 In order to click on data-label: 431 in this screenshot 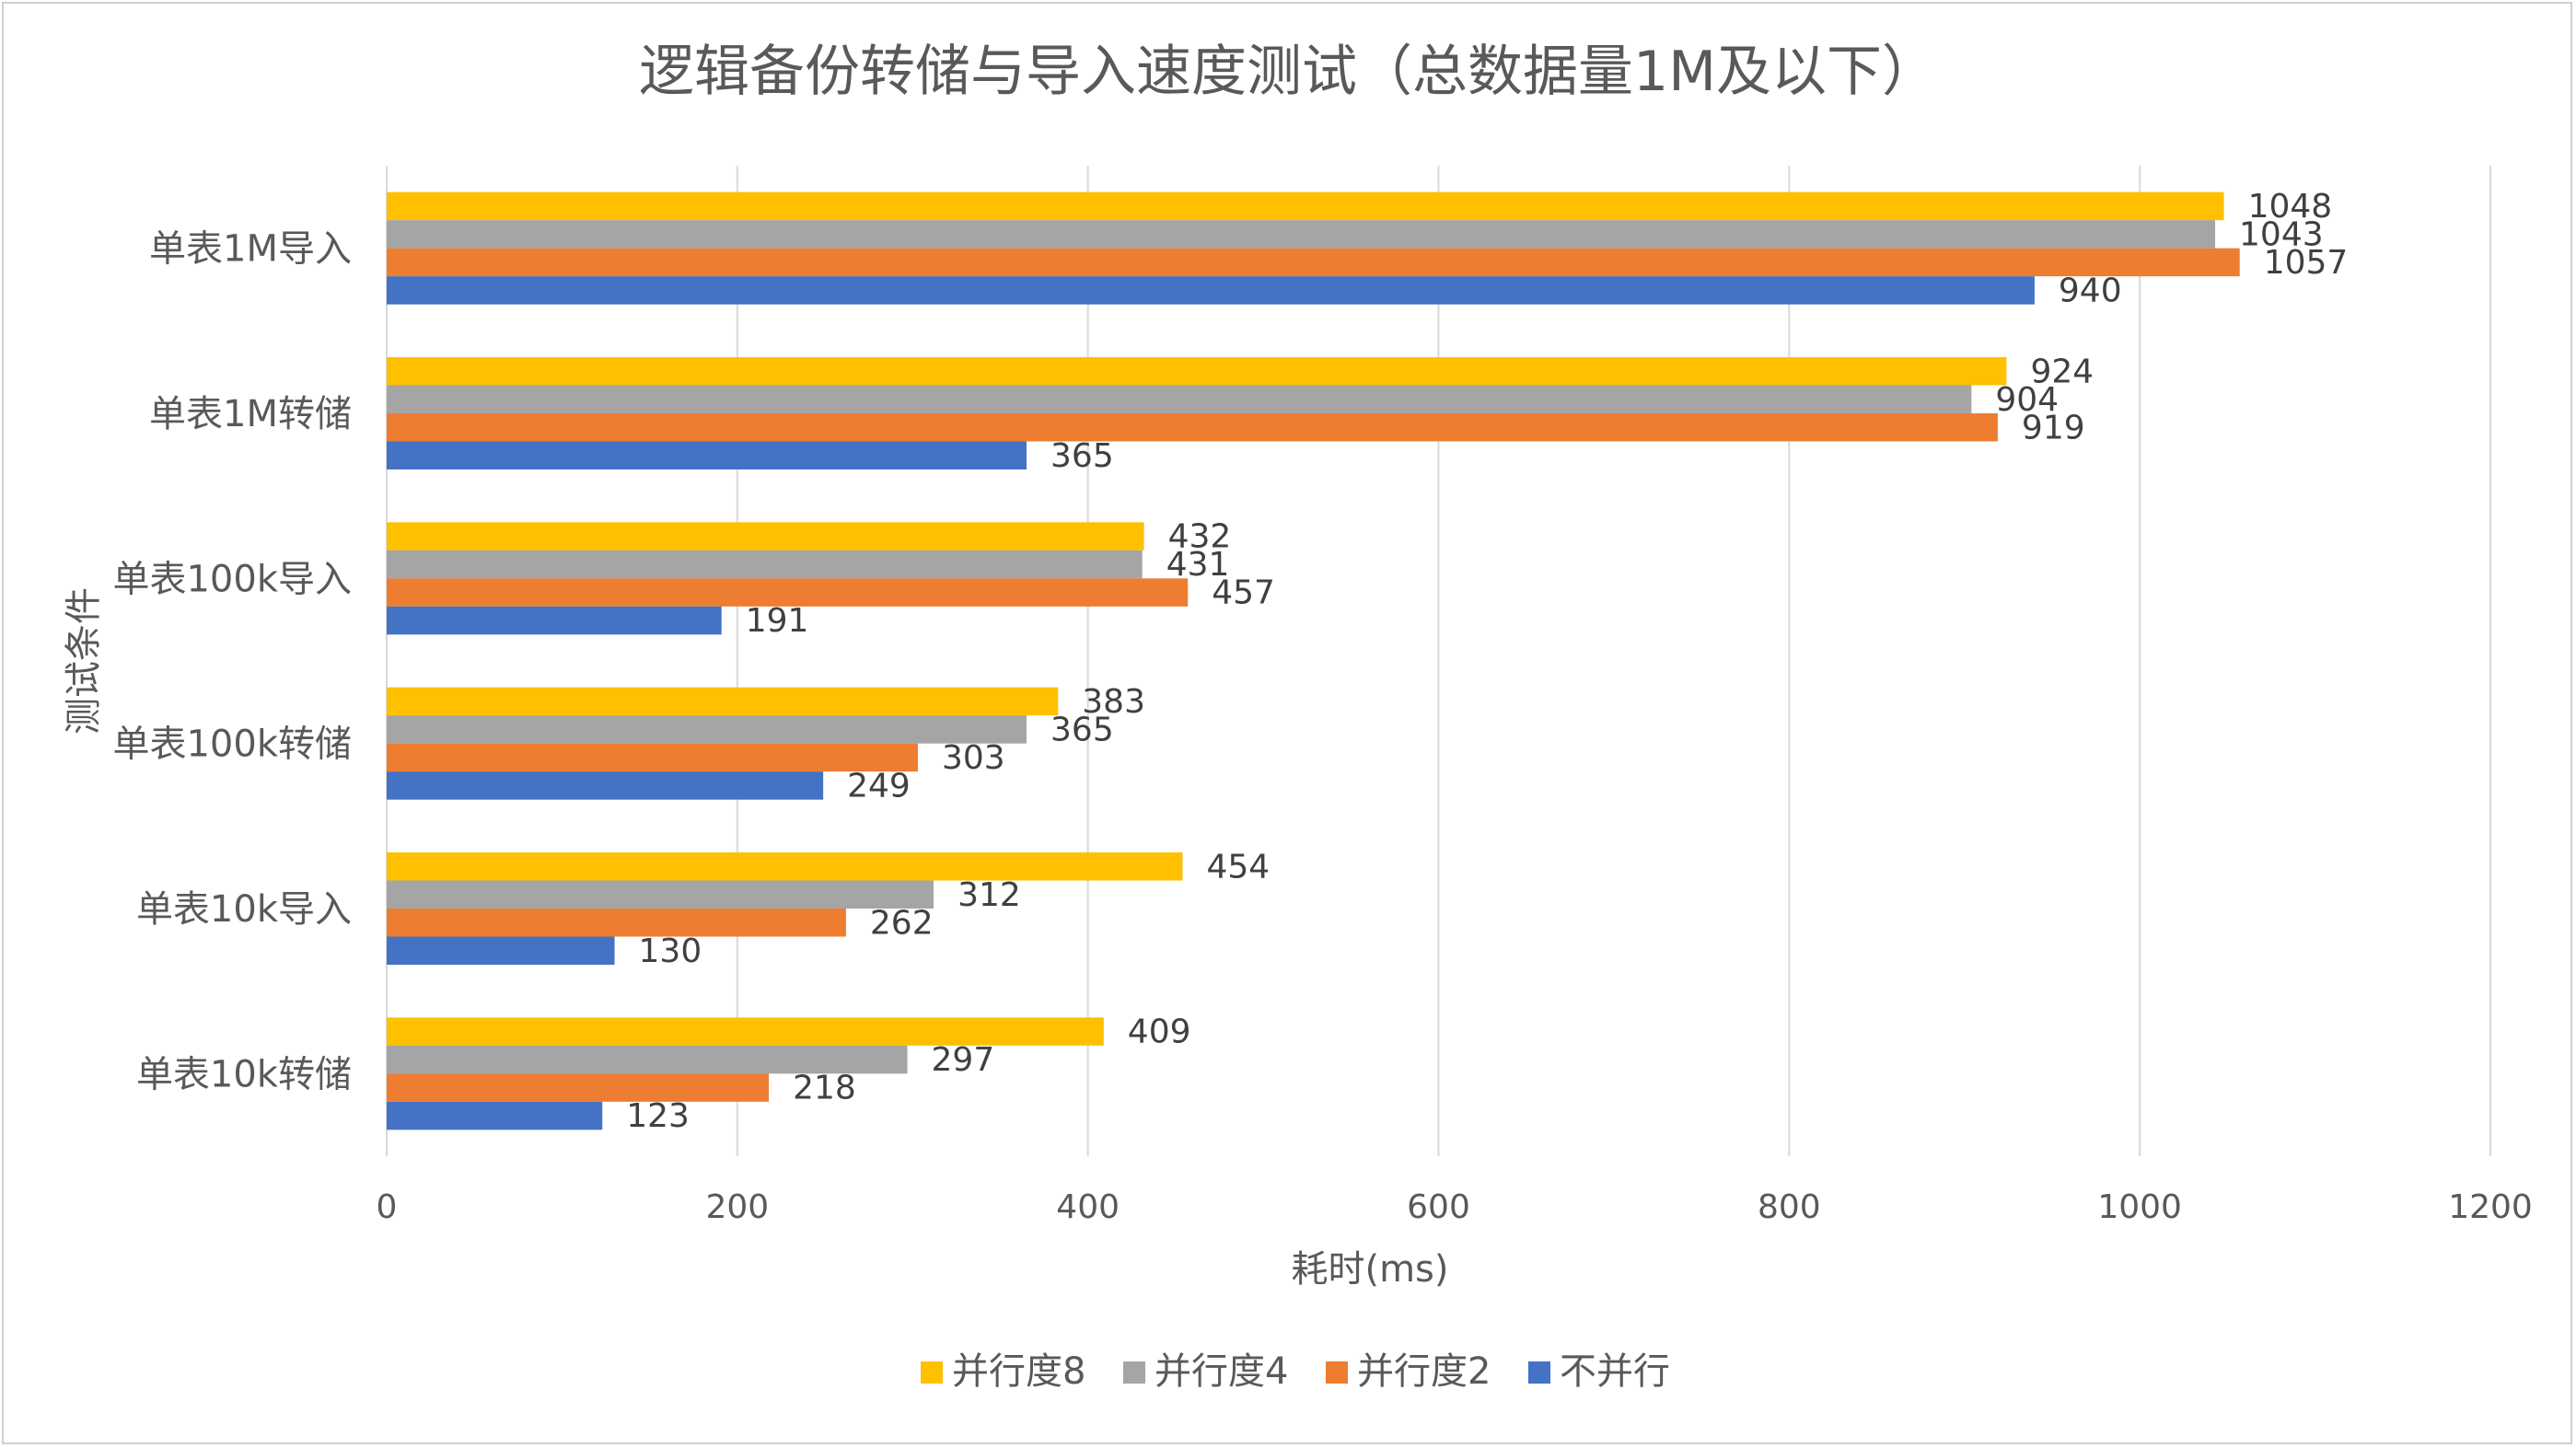, I will do `click(1198, 565)`.